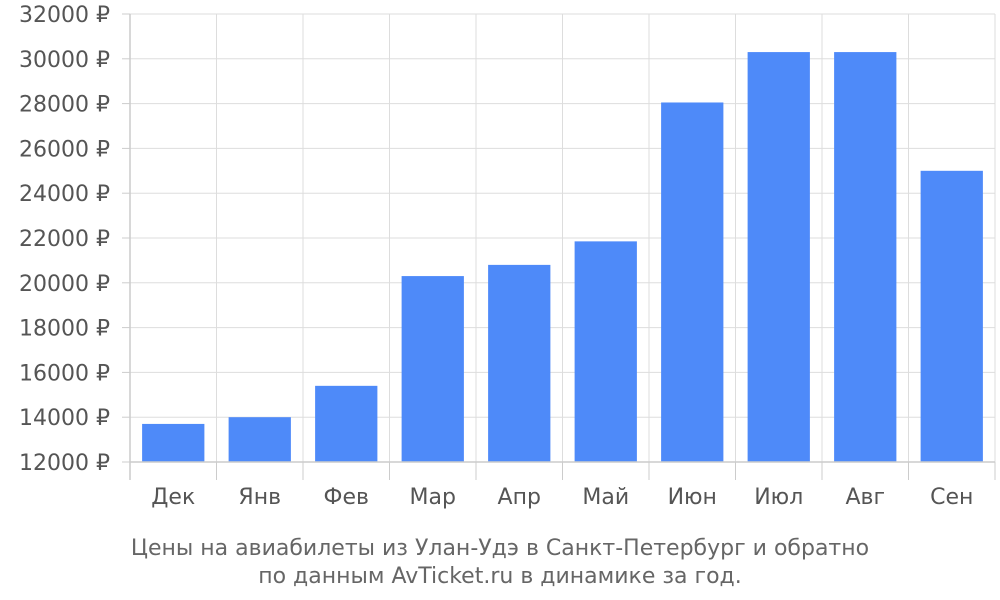  I want to click on x-tick-label: Апр, so click(519, 497).